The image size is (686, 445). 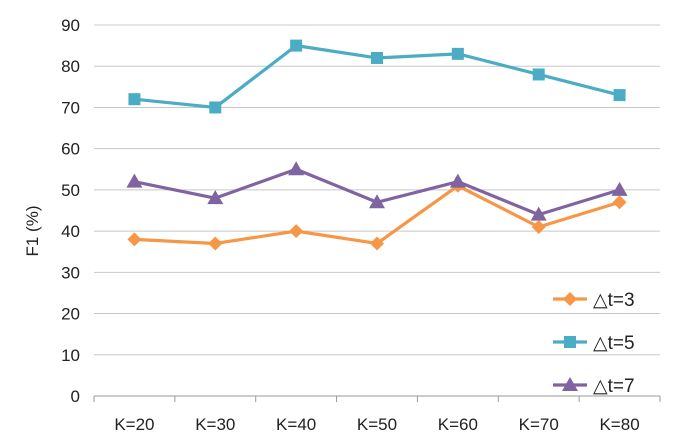 What do you see at coordinates (70, 25) in the screenshot?
I see `y-tick-label: 90` at bounding box center [70, 25].